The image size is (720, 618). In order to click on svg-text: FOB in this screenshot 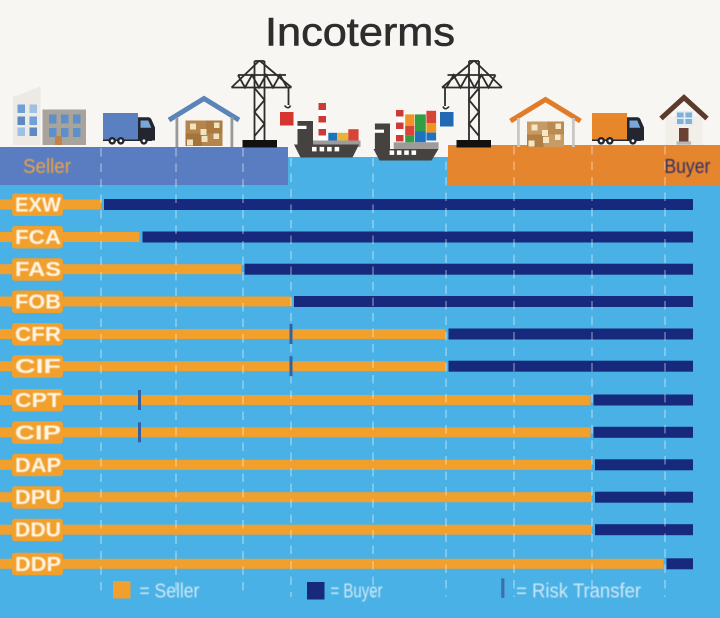, I will do `click(38, 303)`.